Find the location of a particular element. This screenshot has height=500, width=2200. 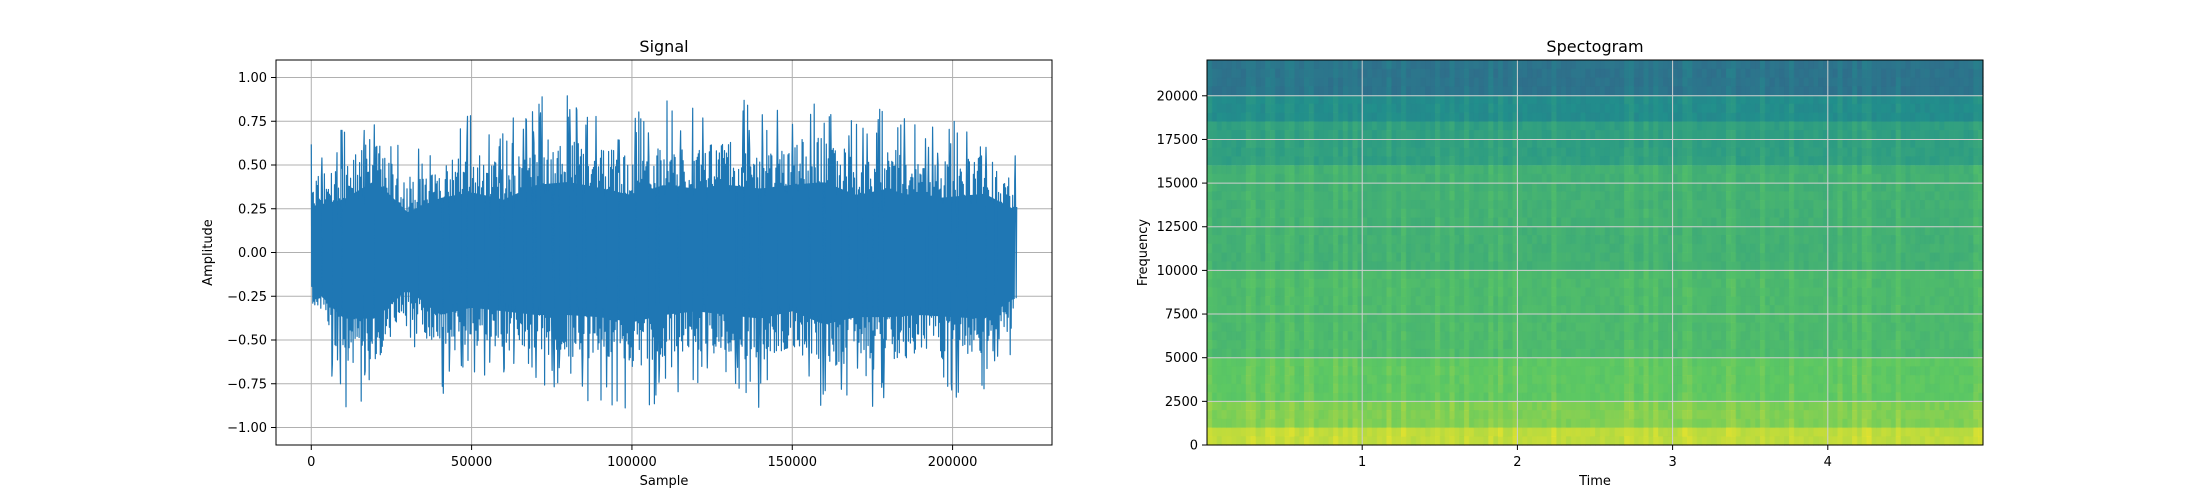

y-tick-label: −1.00 is located at coordinates (247, 428).